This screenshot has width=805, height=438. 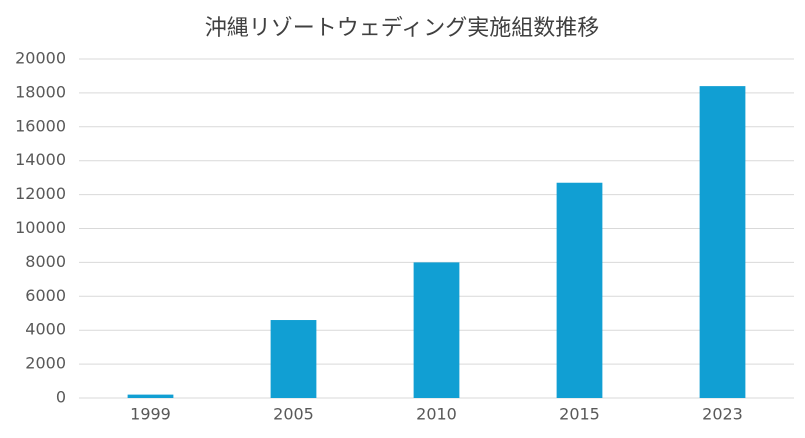 What do you see at coordinates (45, 329) in the screenshot?
I see `y-tick-label: 4000` at bounding box center [45, 329].